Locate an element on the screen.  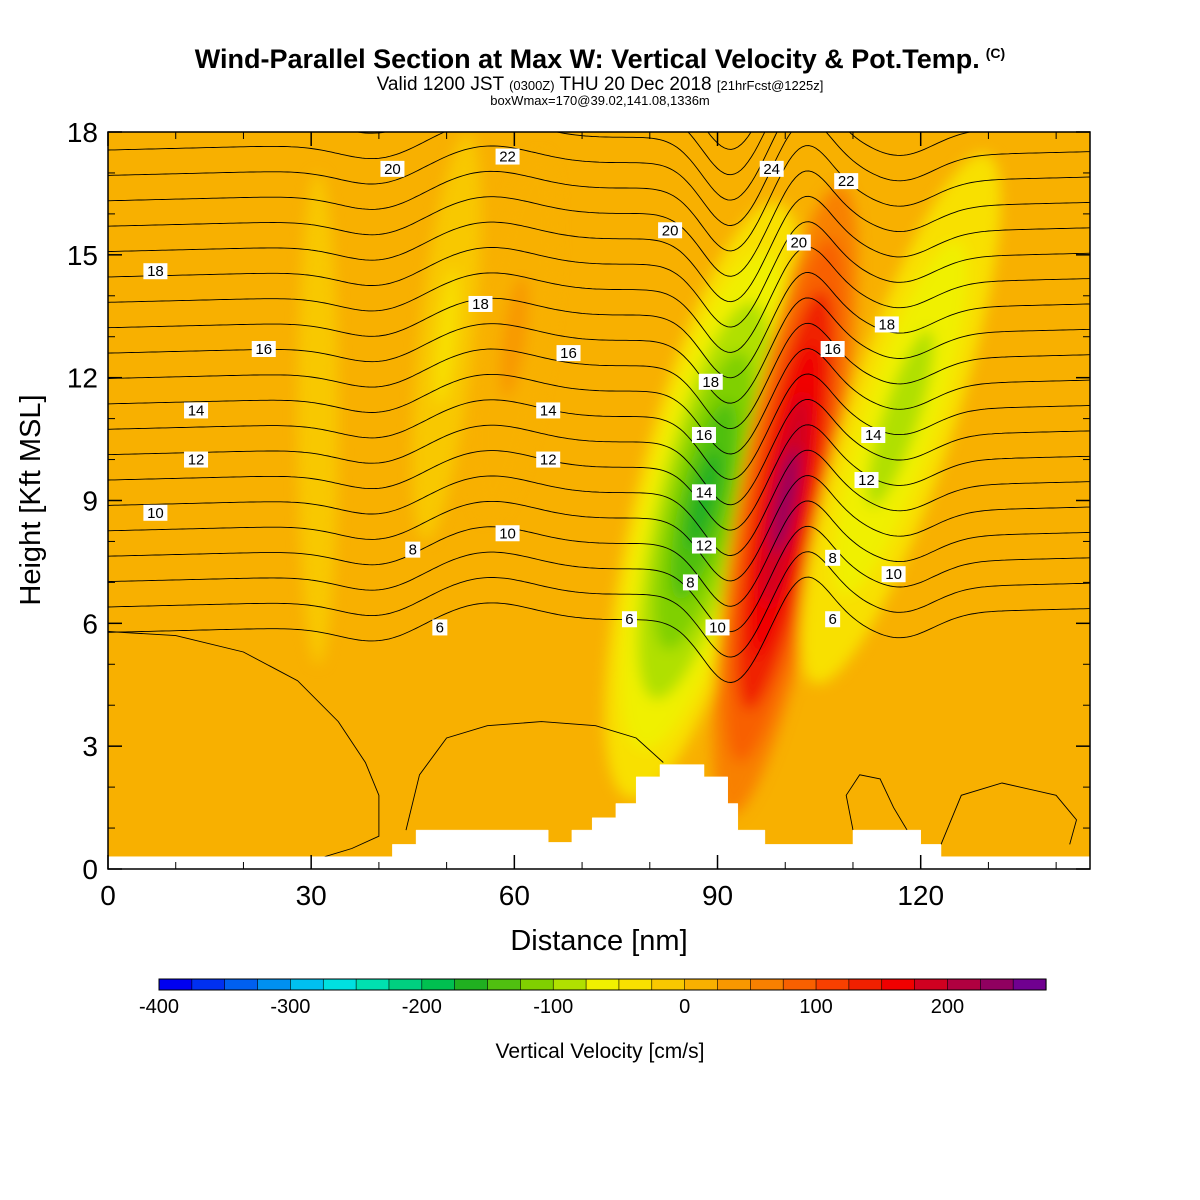
terrain-fill is located at coordinates (599, 817).